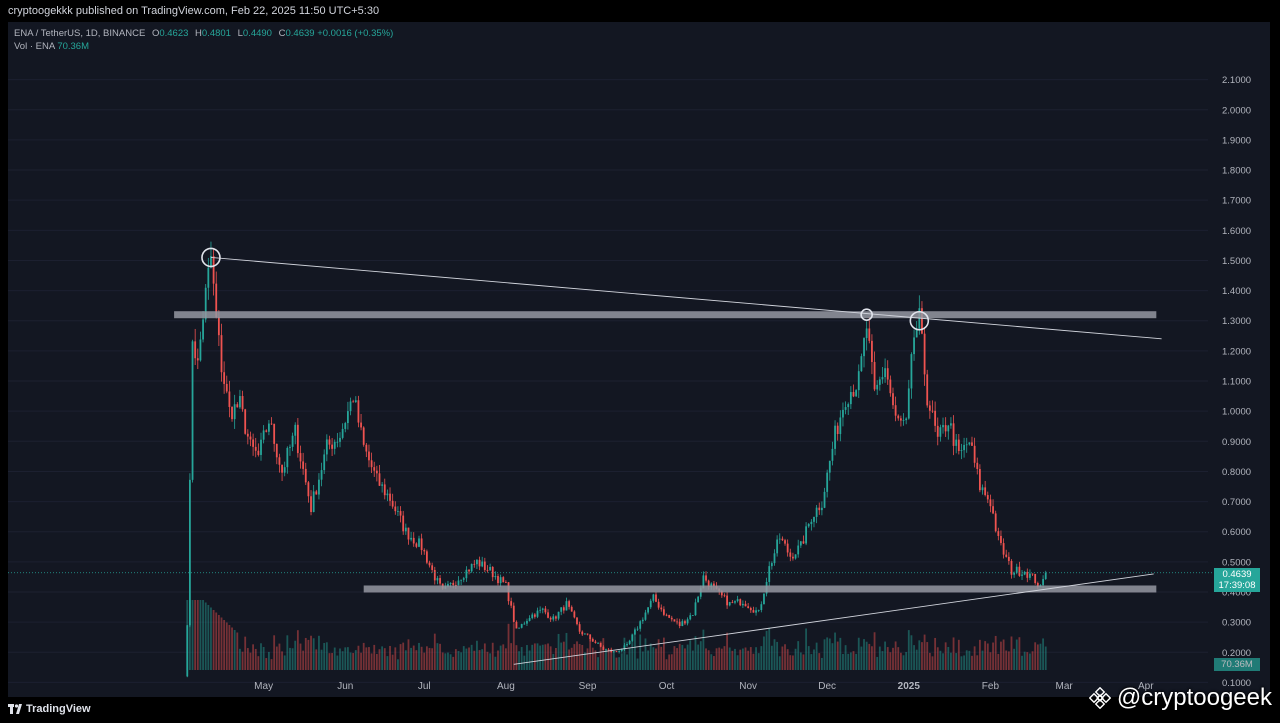 The height and width of the screenshot is (723, 1280). I want to click on y-tick-label: 0.7000, so click(1236, 502).